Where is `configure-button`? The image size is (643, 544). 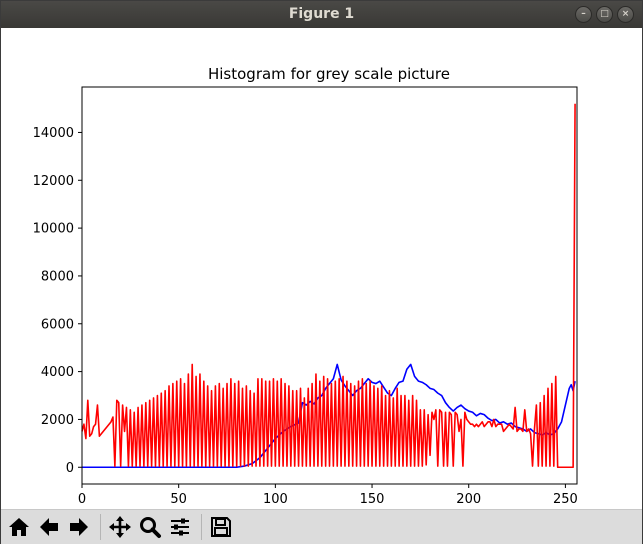
configure-button is located at coordinates (180, 527).